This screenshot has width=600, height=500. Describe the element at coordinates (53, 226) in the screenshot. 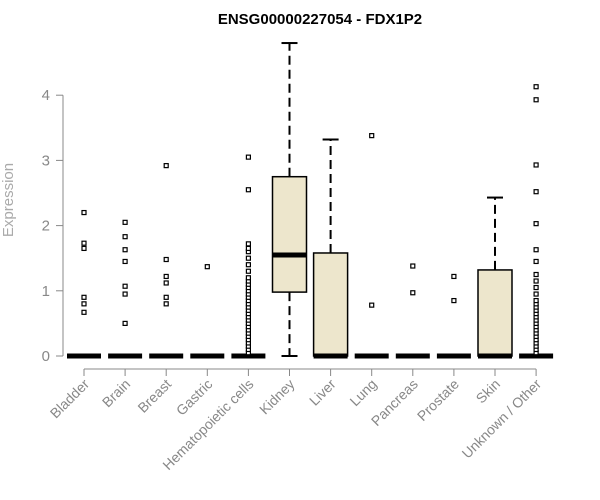

I see `y-axis: 0 1 2 3 4` at that location.